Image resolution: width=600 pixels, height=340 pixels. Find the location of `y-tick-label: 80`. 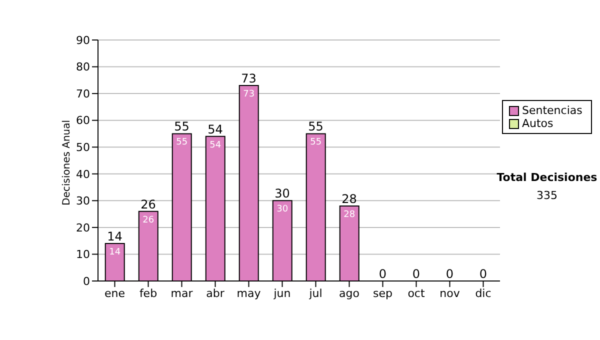

y-tick-label: 80 is located at coordinates (83, 67).